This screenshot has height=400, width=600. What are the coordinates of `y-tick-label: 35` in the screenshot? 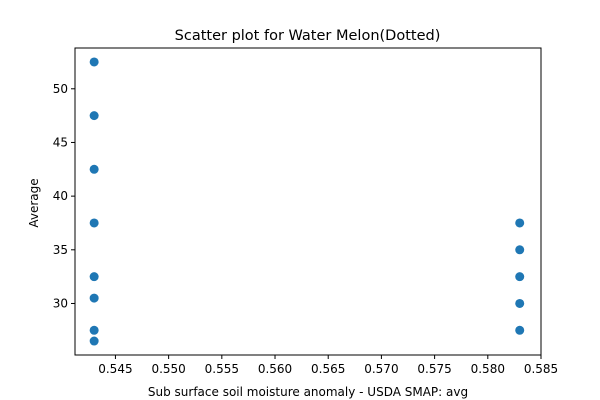 It's located at (60, 250).